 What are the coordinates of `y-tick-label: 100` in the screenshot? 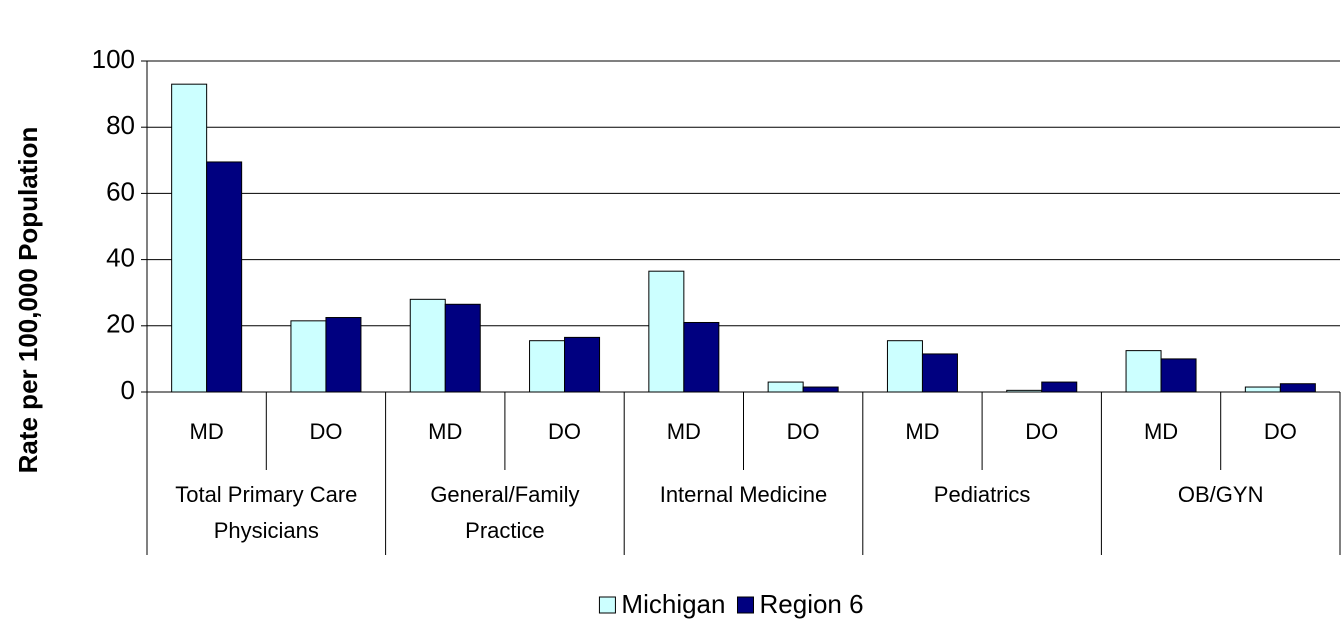 It's located at (113, 59).